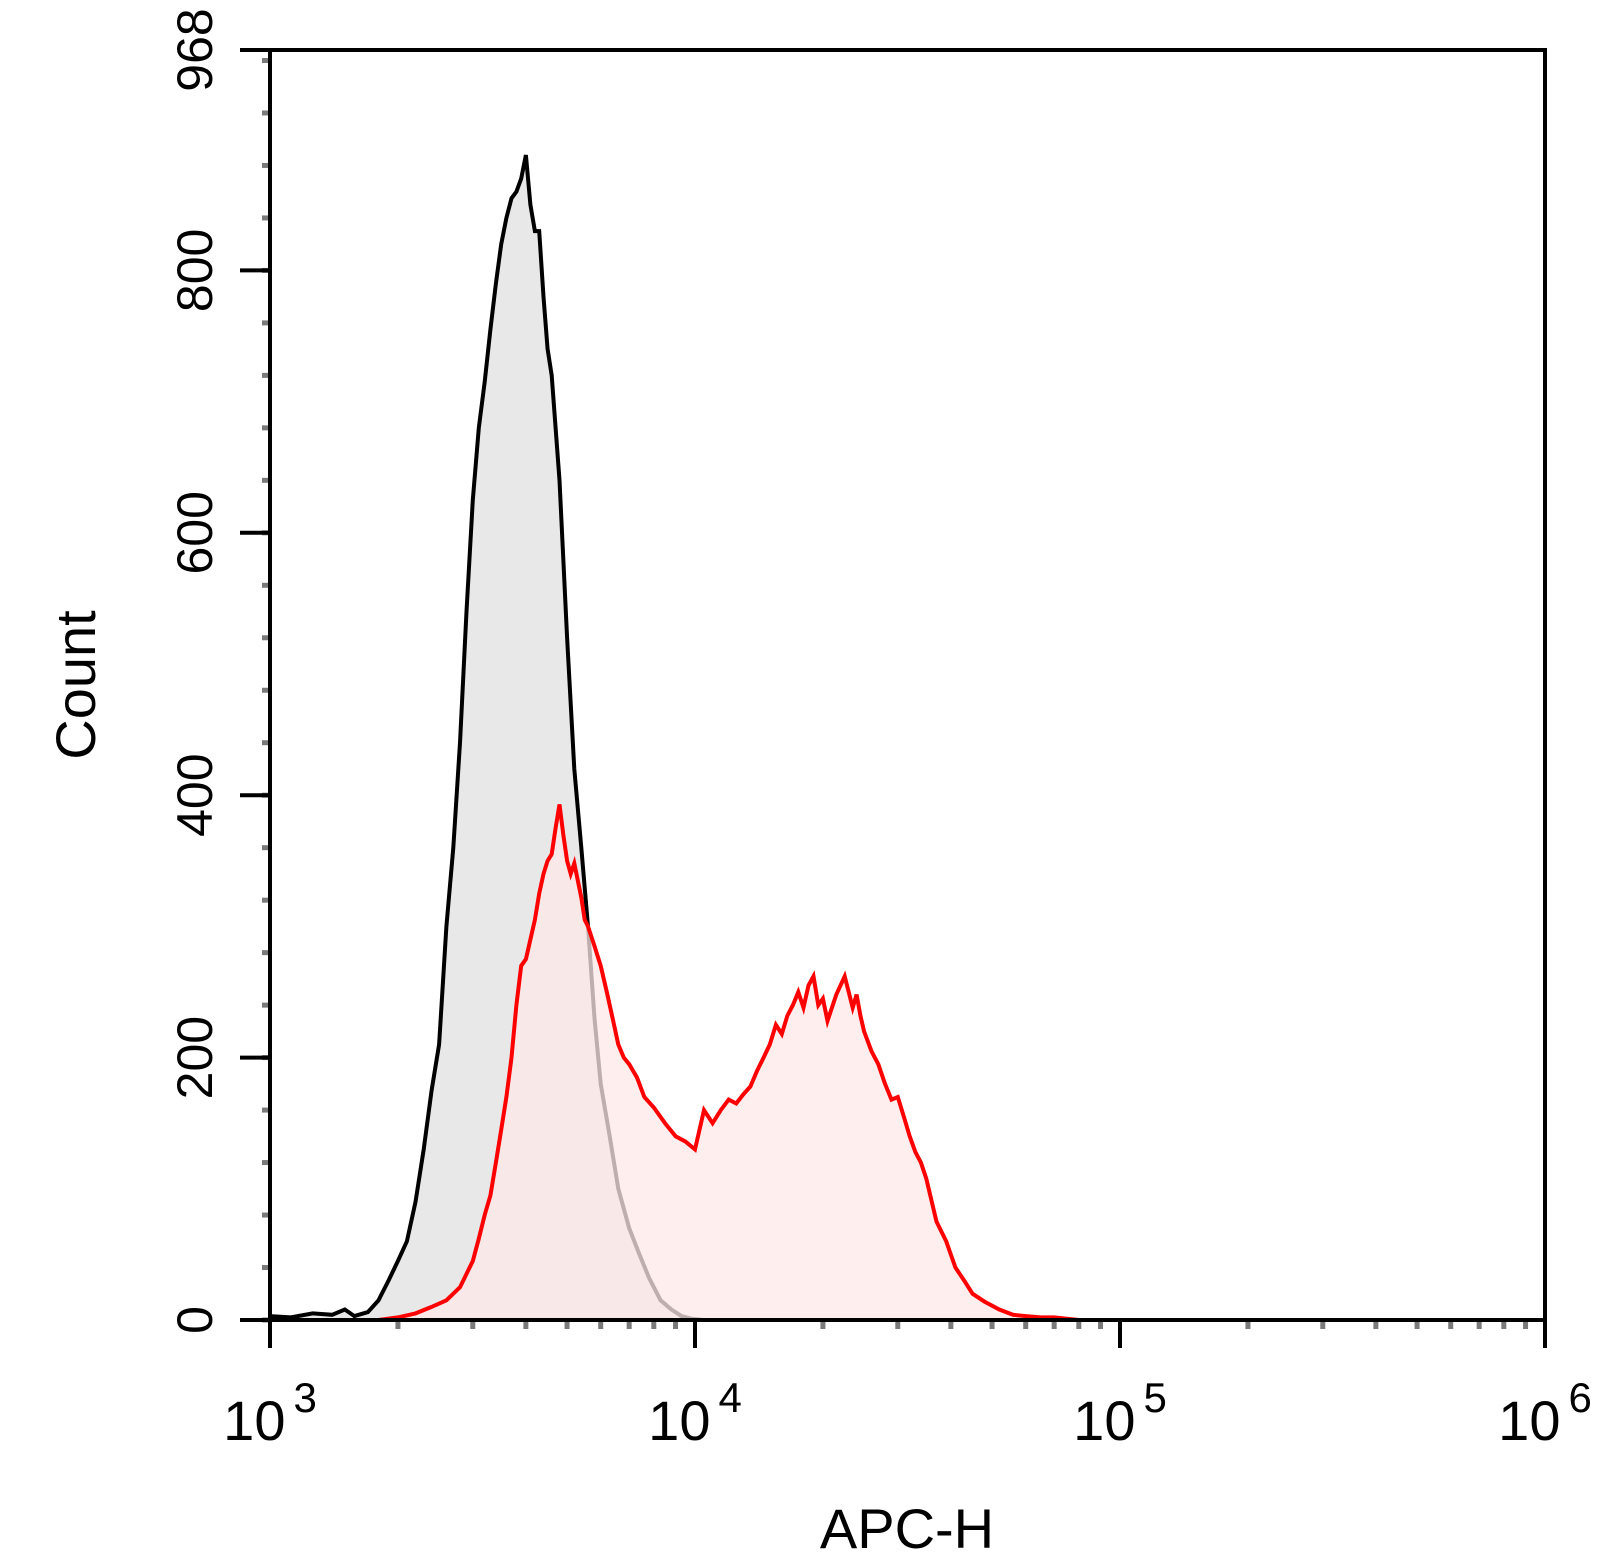 The image size is (1612, 1568). What do you see at coordinates (695, 1413) in the screenshot?
I see `x-tick-label: 10 4` at bounding box center [695, 1413].